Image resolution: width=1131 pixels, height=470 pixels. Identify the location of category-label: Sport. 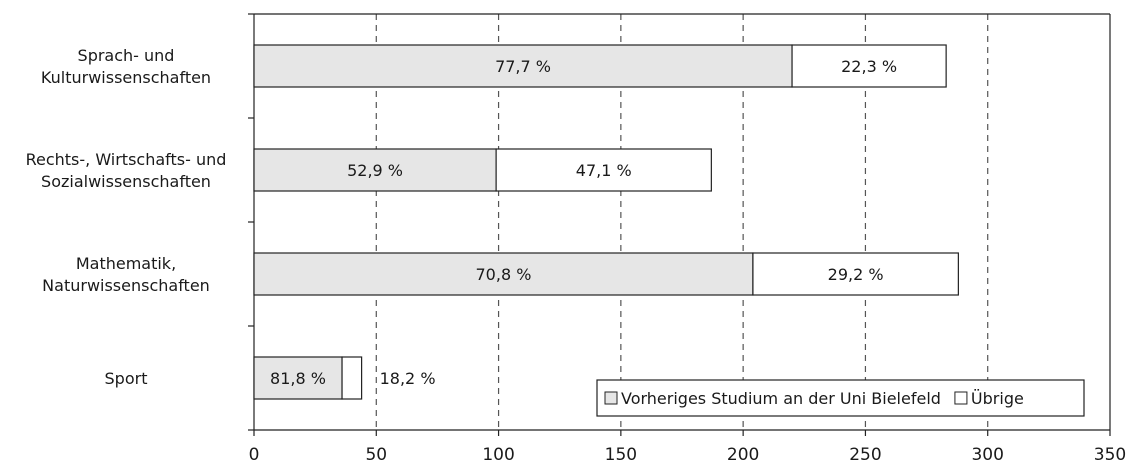
(126, 378).